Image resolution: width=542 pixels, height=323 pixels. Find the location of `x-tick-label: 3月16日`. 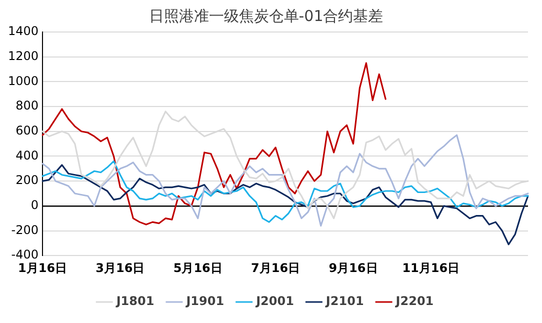

x-tick-label: 3月16日 is located at coordinates (120, 267).